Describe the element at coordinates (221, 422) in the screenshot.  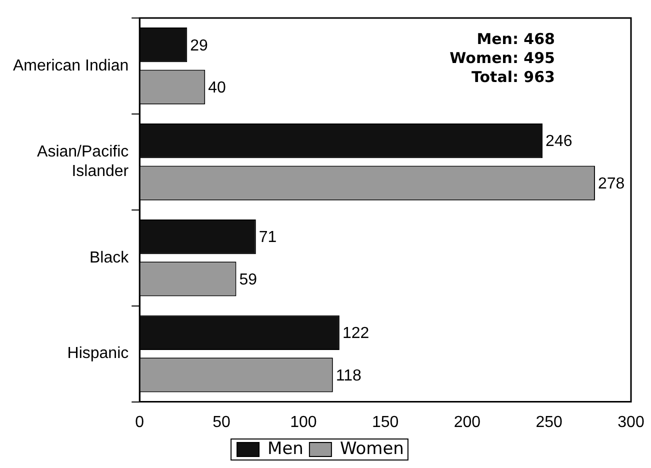
I see `x-tick-label: 50` at that location.